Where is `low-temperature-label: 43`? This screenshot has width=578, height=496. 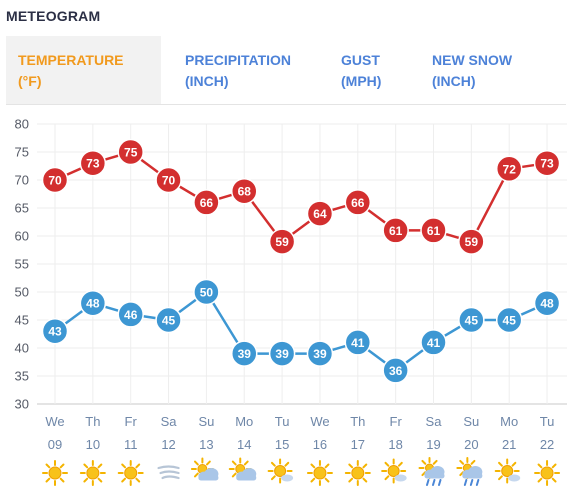
low-temperature-label: 43 is located at coordinates (55, 332).